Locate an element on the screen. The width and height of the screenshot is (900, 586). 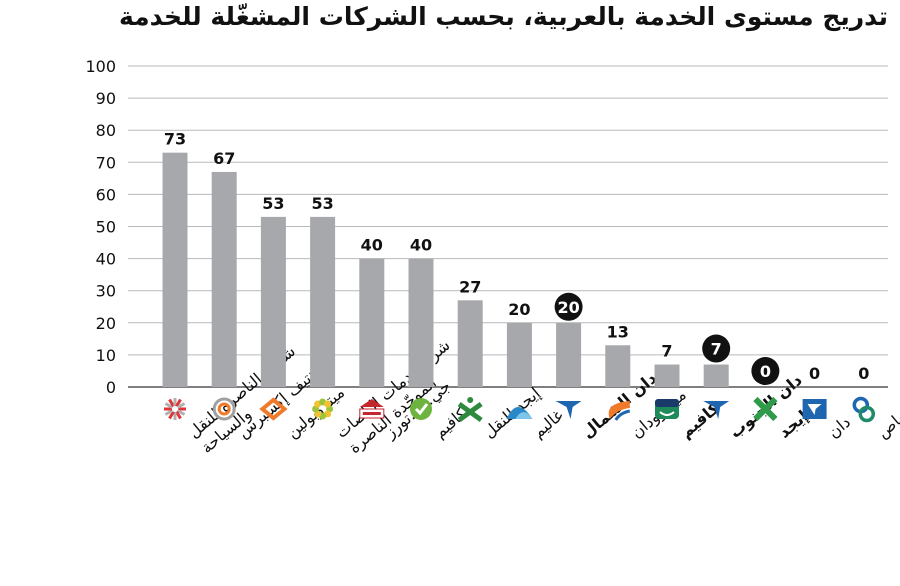
y-tick-label: 10 is located at coordinates (106, 355).